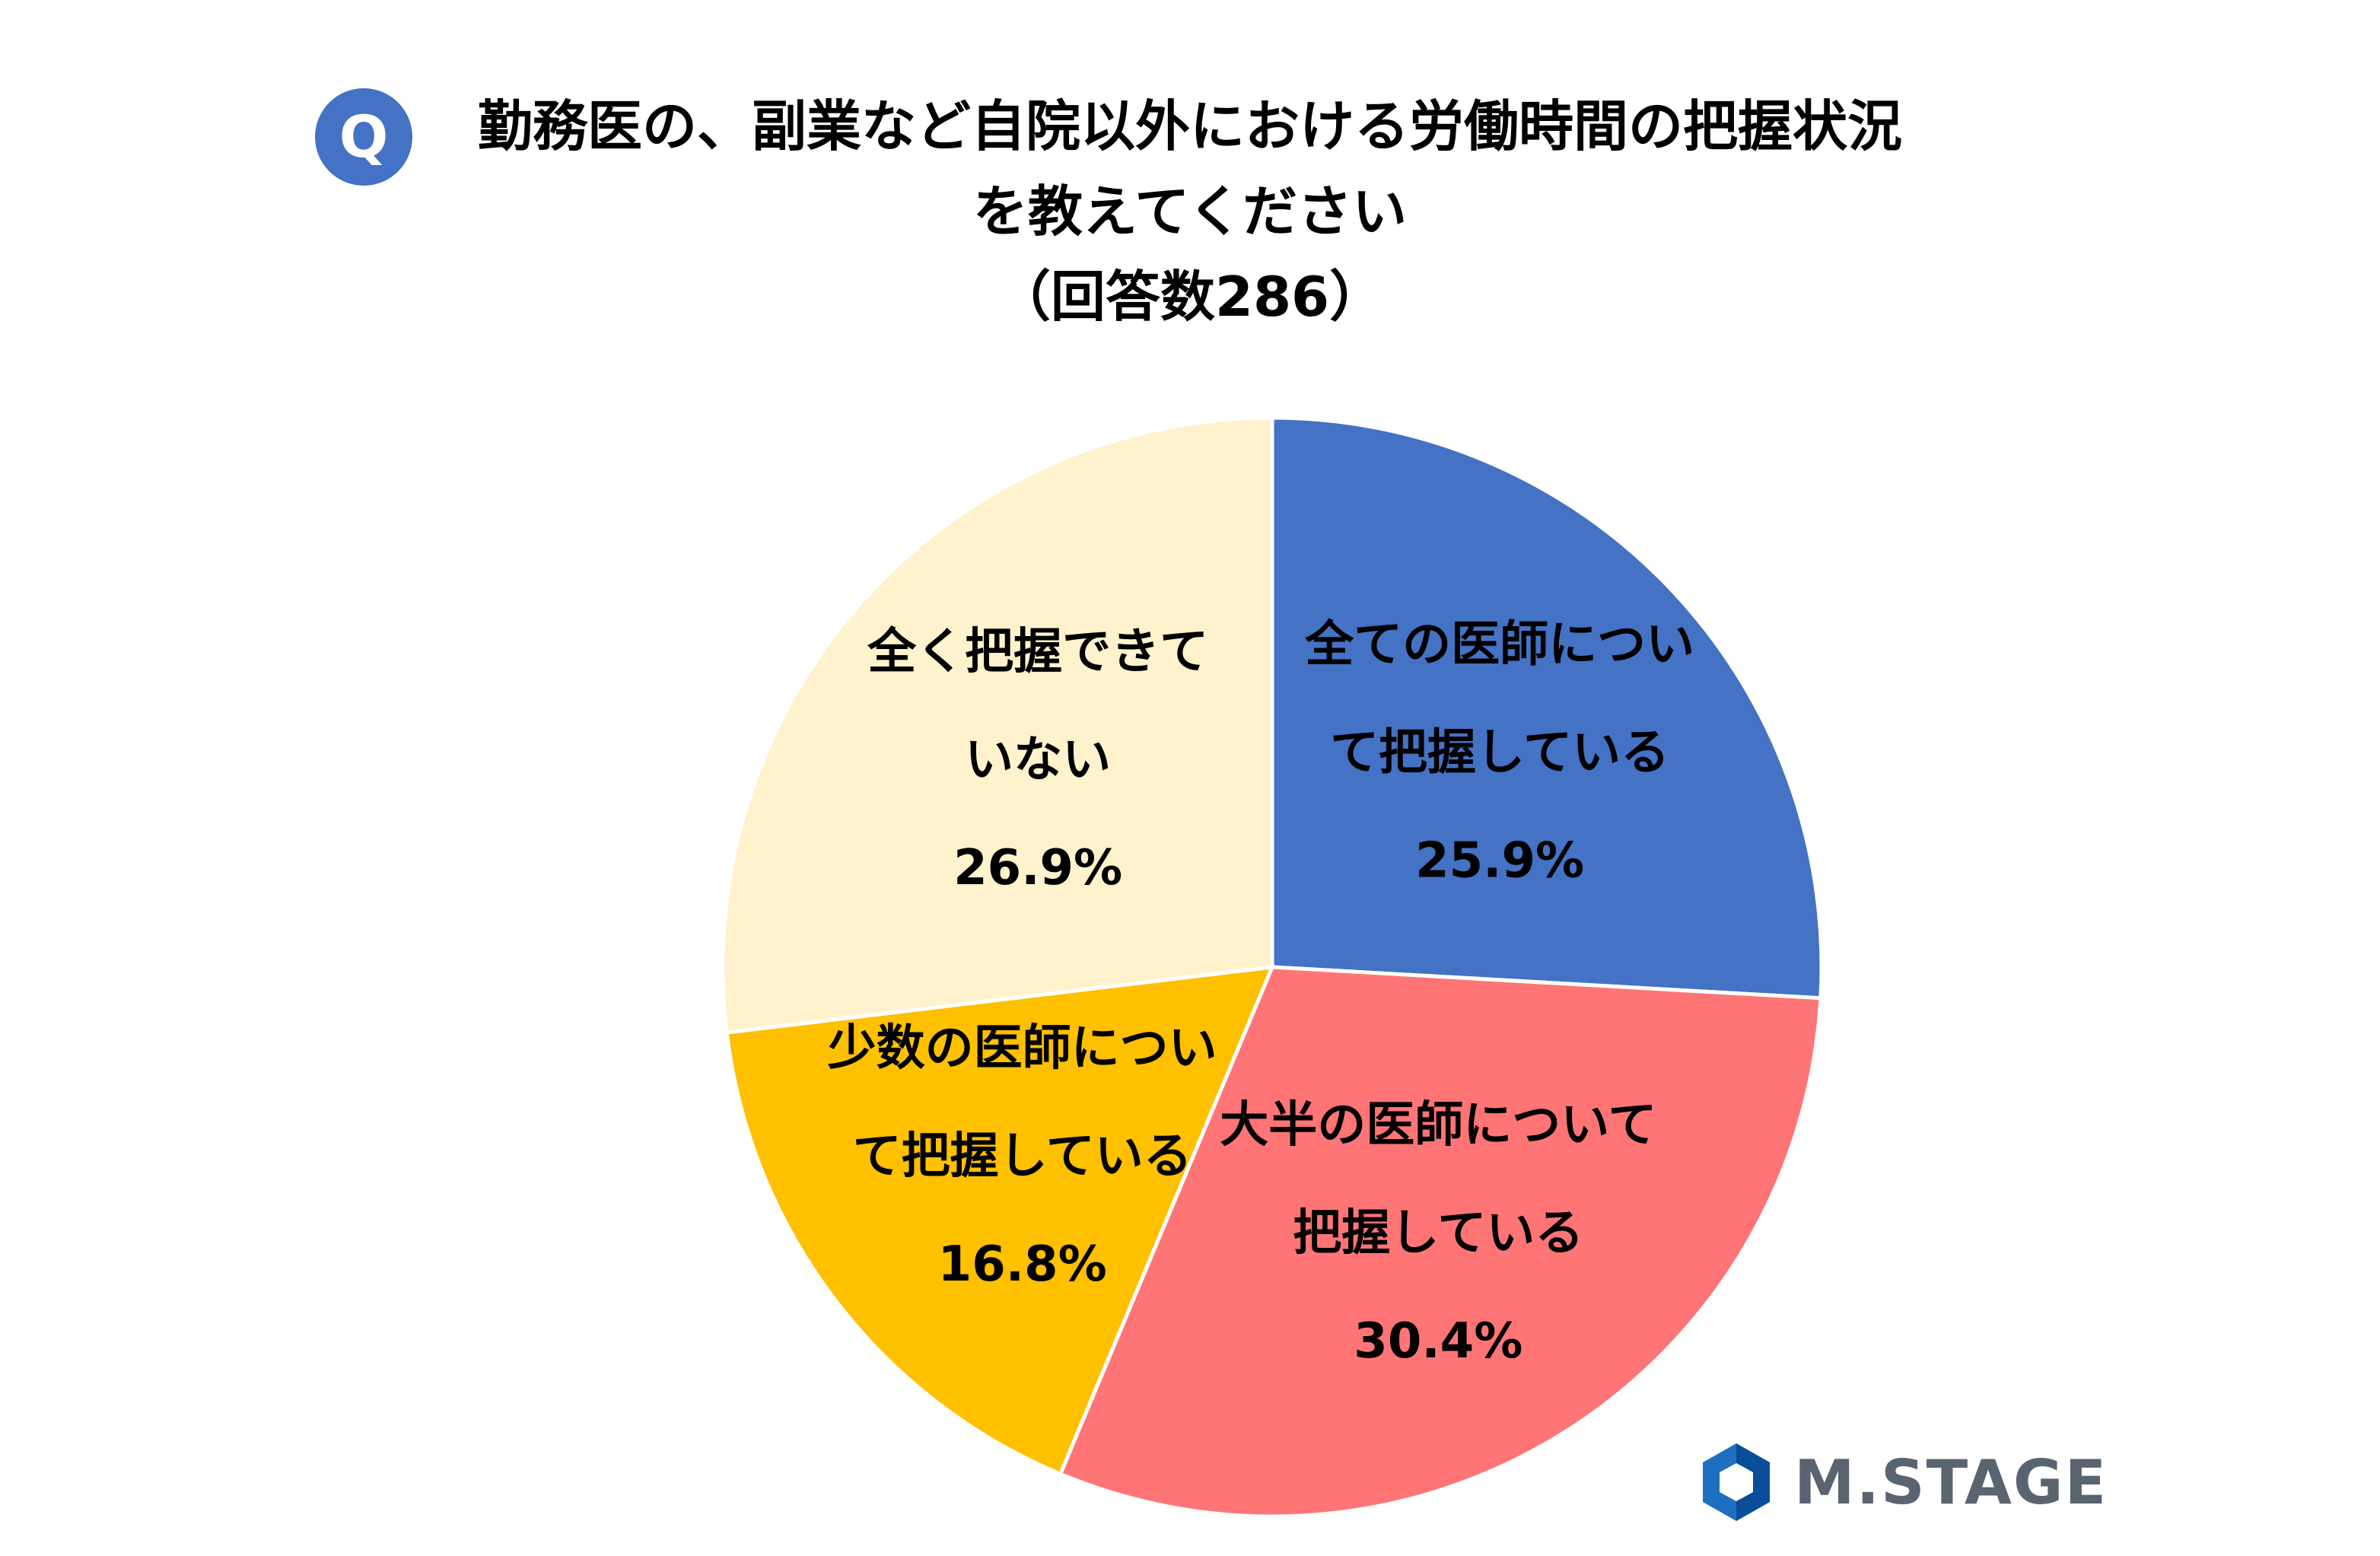  What do you see at coordinates (1499, 860) in the screenshot?
I see `slice-percent-label-1: 25.9%` at bounding box center [1499, 860].